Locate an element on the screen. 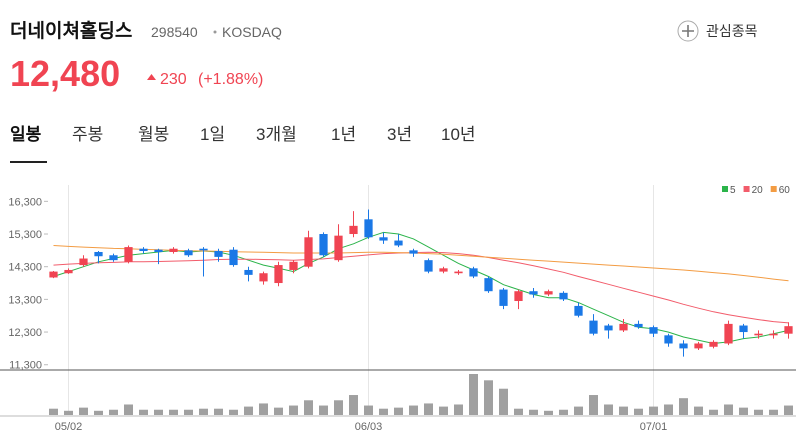  y-tick-label: 11,300 is located at coordinates (25, 366).